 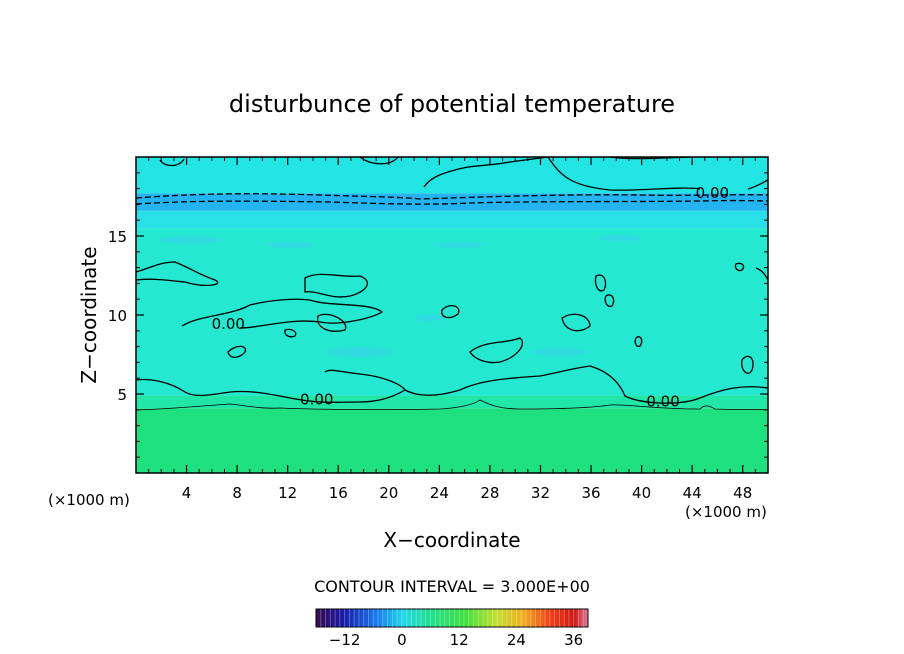 I want to click on x-tick-label: 4, so click(x=187, y=493).